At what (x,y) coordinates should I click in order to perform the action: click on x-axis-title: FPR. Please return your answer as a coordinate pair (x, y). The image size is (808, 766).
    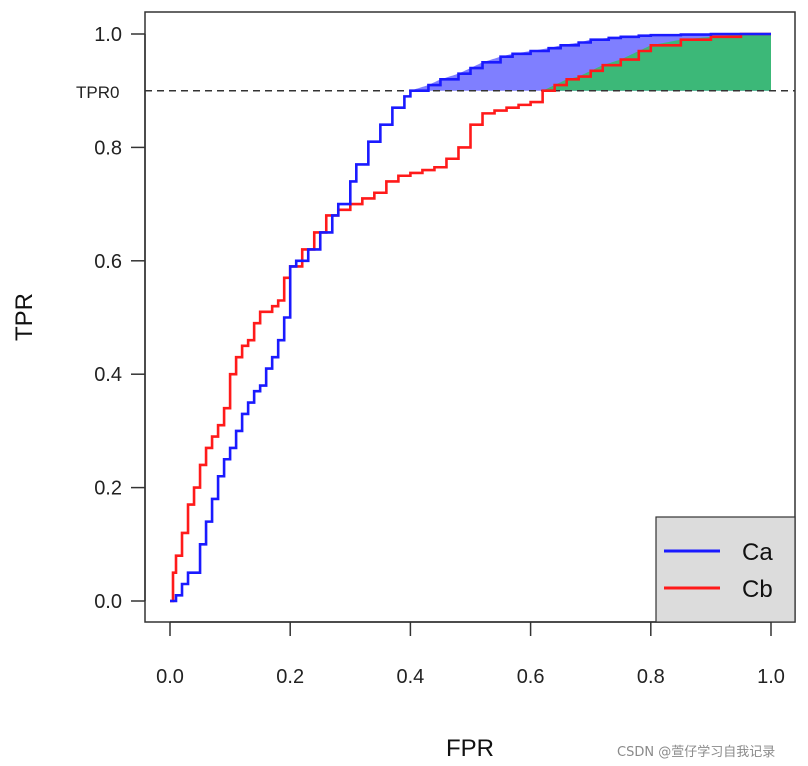
    Looking at the image, I should click on (470, 748).